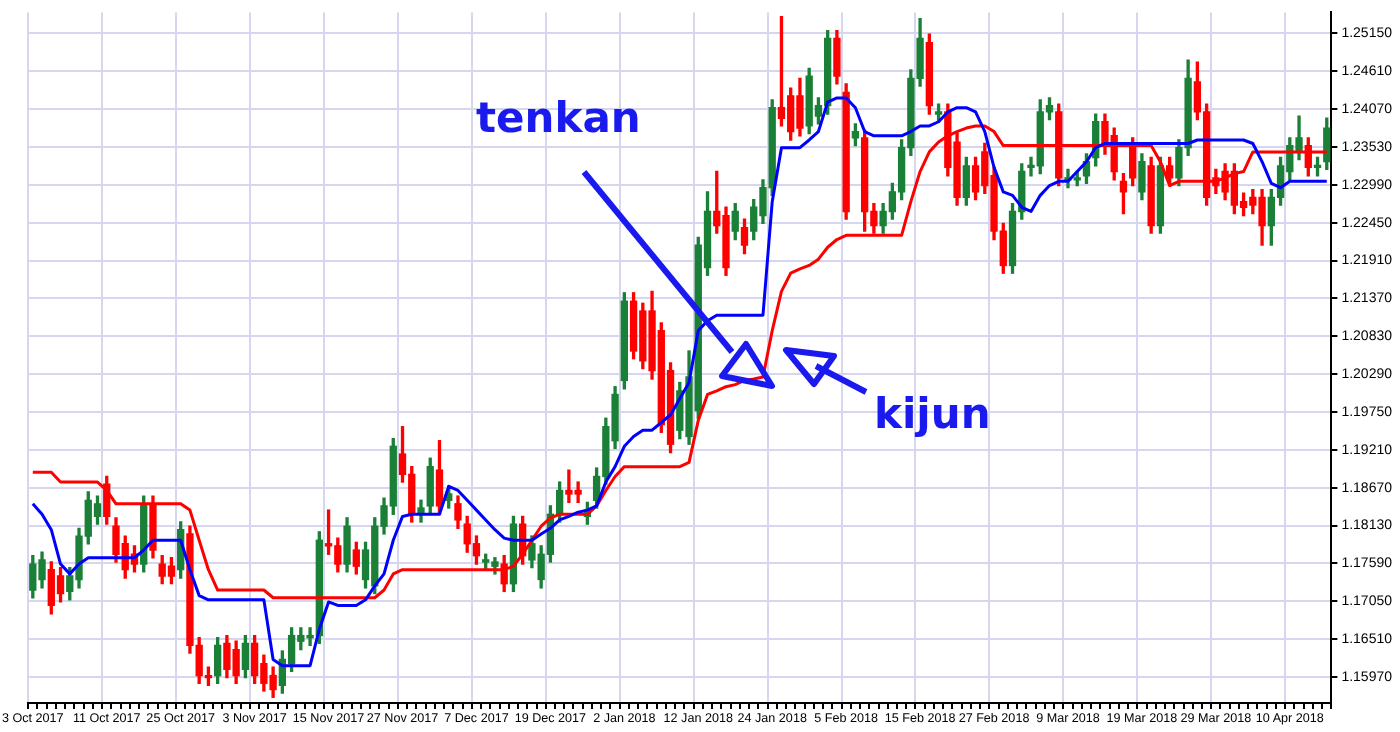  Describe the element at coordinates (932, 414) in the screenshot. I see `annotation: kijun` at that location.